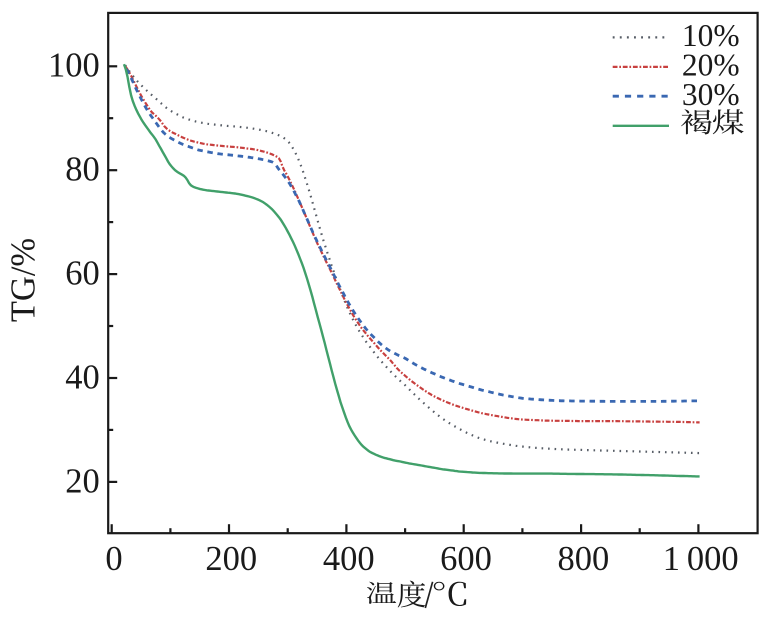 Image resolution: width=780 pixels, height=620 pixels. Describe the element at coordinates (74, 66) in the screenshot. I see `svg-text: 100` at that location.